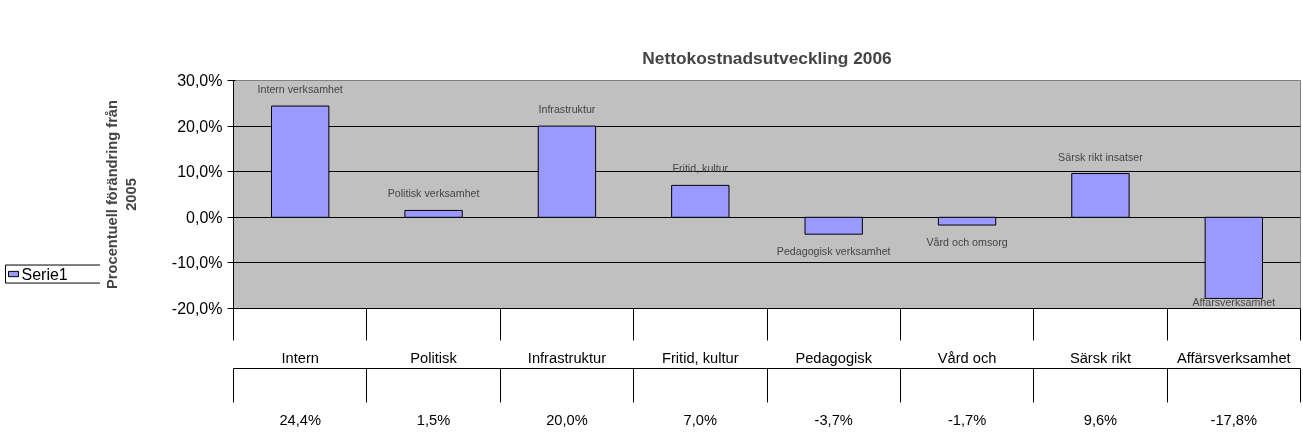  I want to click on y-tick-label: -20,0%, so click(197, 308).